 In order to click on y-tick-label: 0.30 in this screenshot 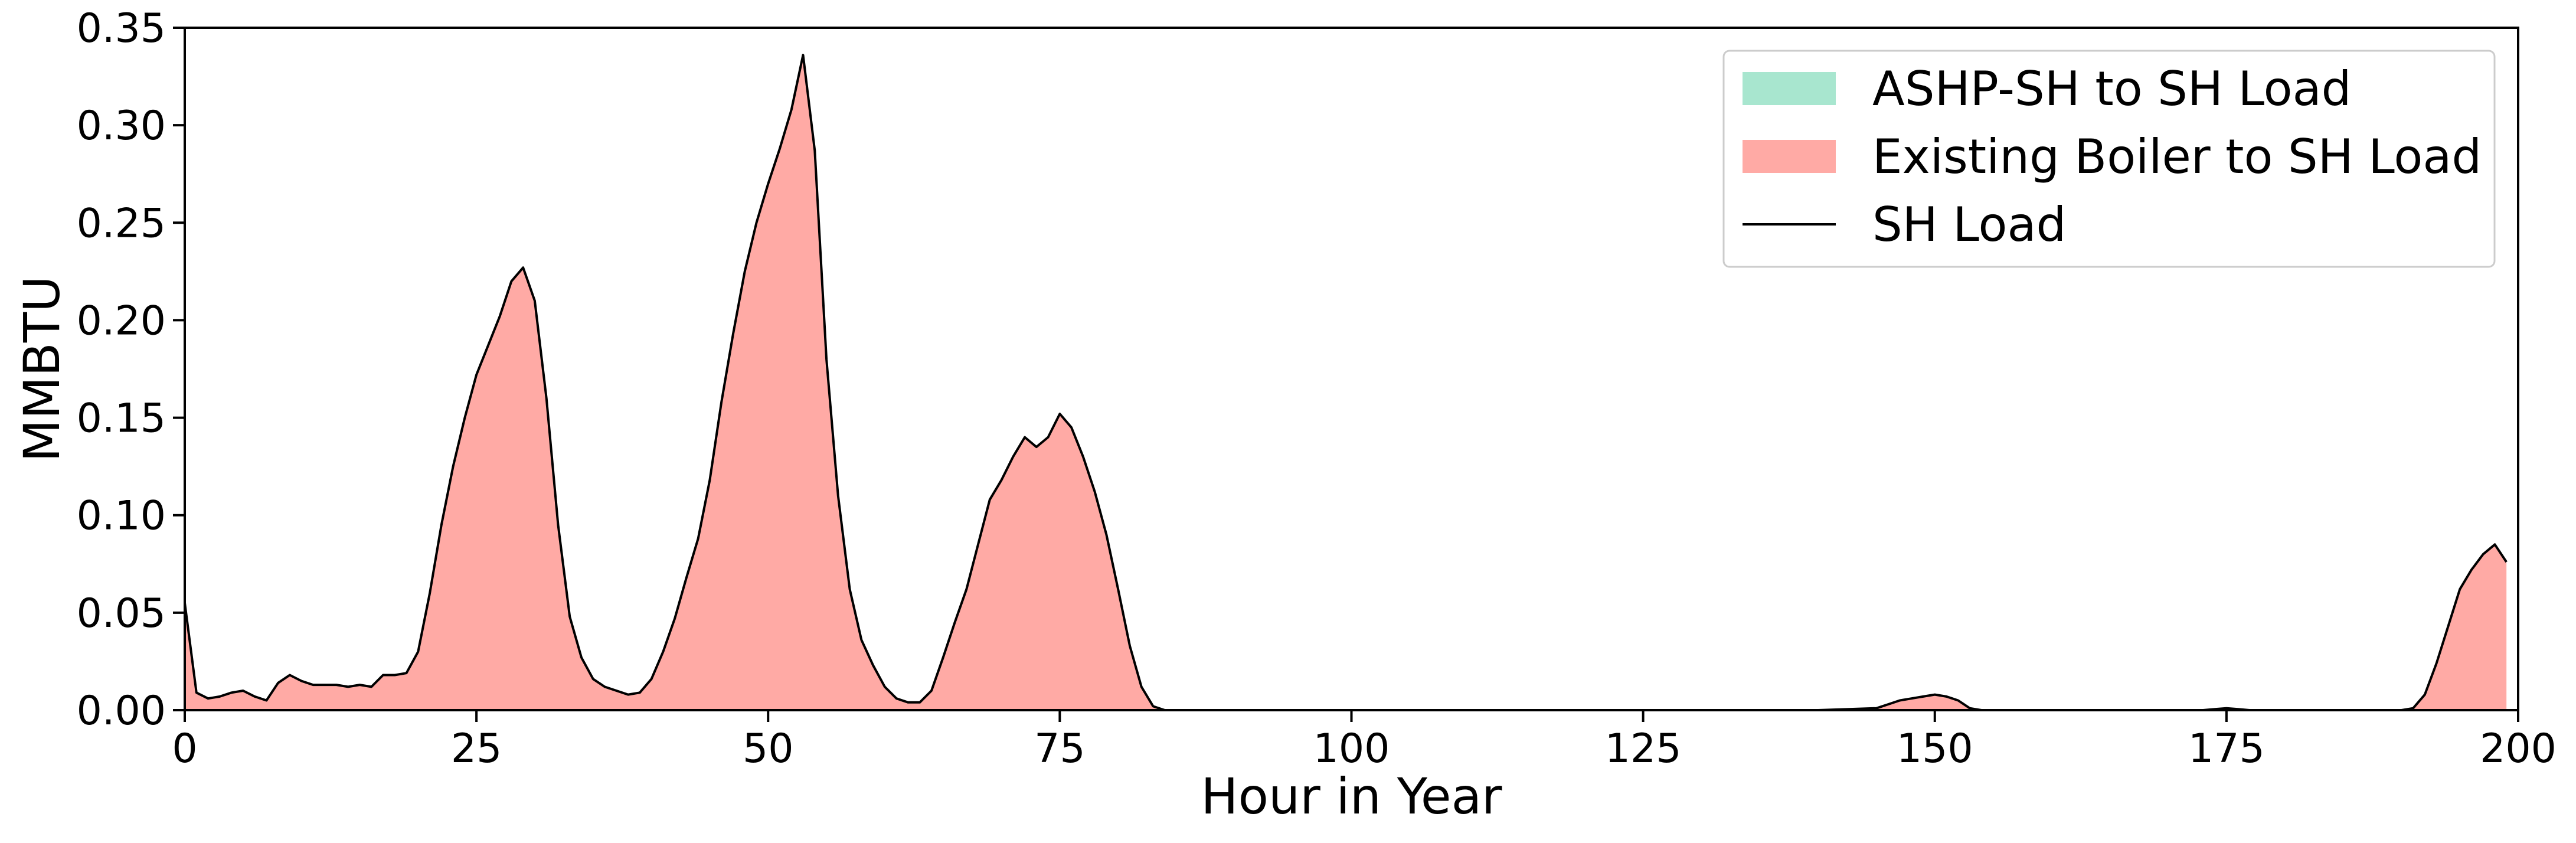, I will do `click(121, 126)`.